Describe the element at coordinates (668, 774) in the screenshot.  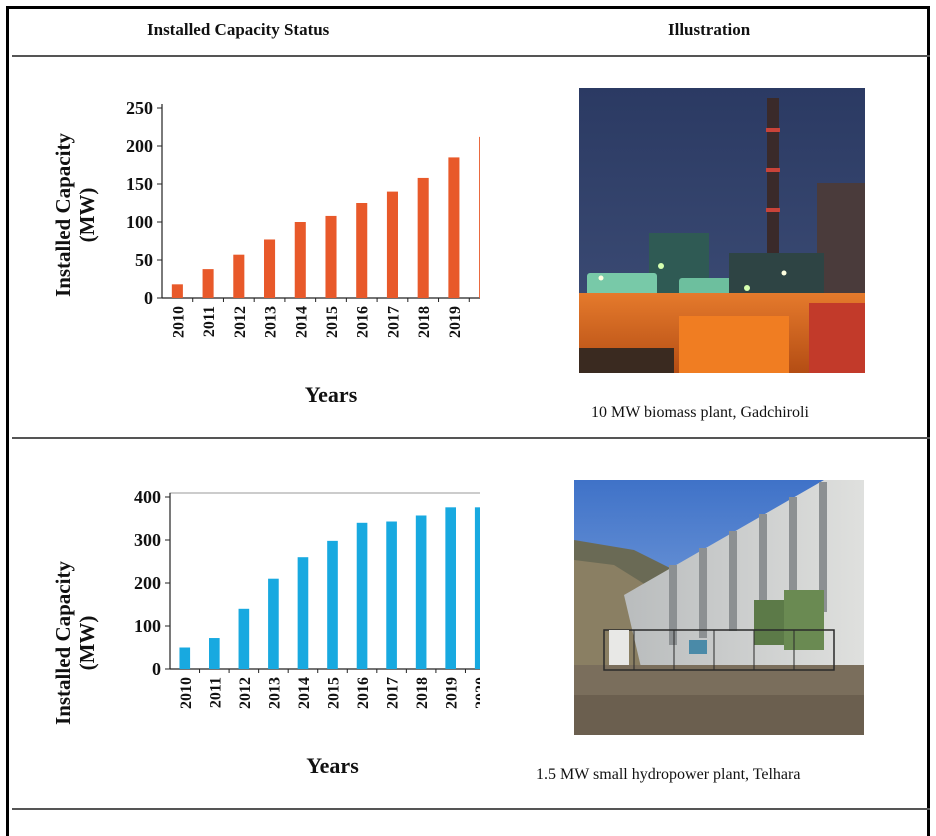
I see `hydropower-plant-caption: 1.5 MW small hydropower plant, Telhara` at that location.